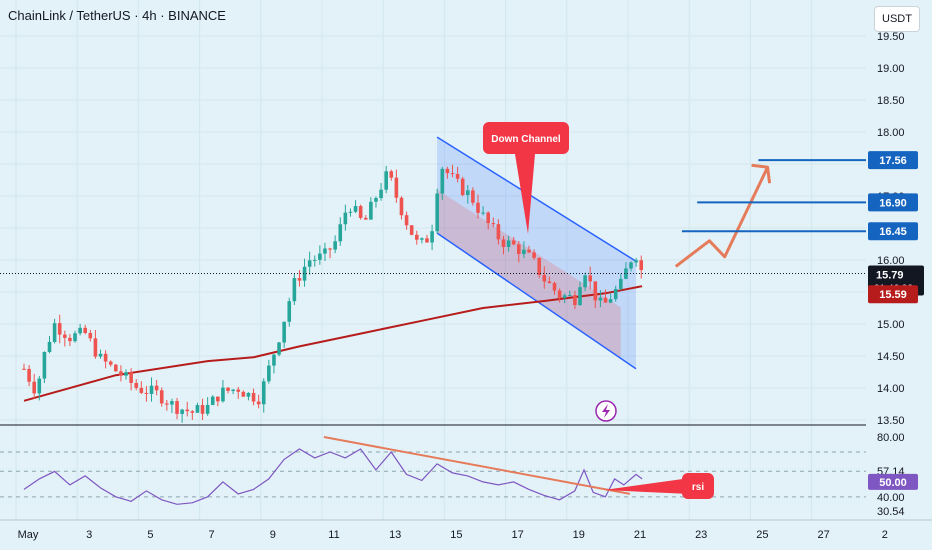 Image resolution: width=932 pixels, height=550 pixels. Describe the element at coordinates (891, 69) in the screenshot. I see `price-tick-label: 19.00` at that location.